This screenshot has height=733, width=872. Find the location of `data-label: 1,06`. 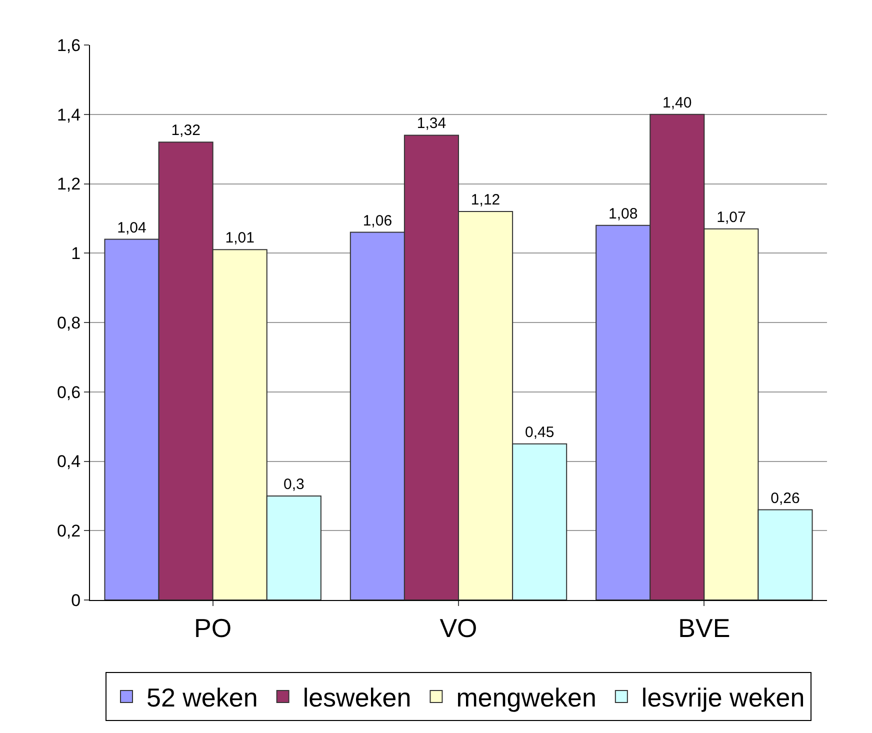

data-label: 1,06 is located at coordinates (377, 221).